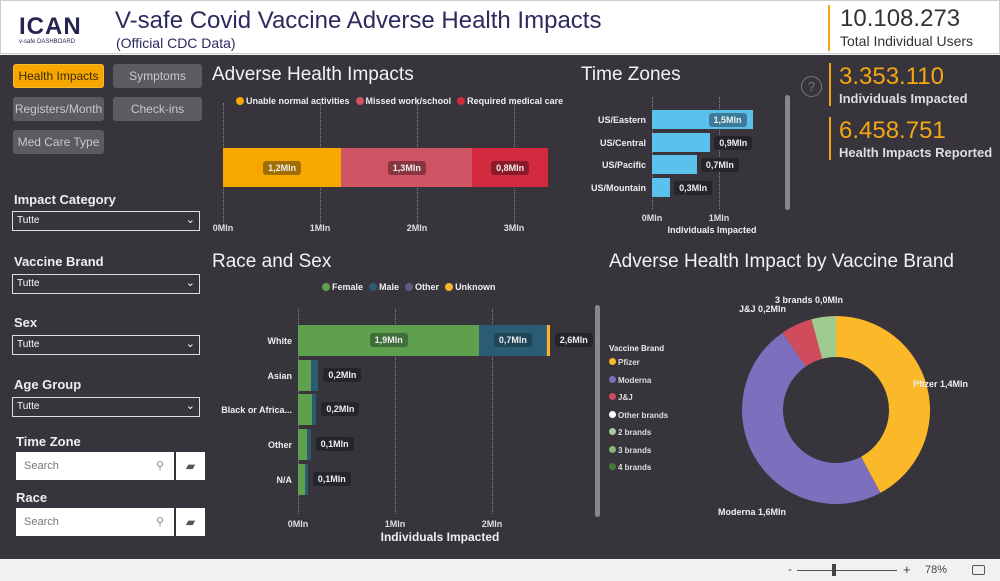  What do you see at coordinates (157, 109) in the screenshot?
I see `nav-check-ins-button: Check-ins` at bounding box center [157, 109].